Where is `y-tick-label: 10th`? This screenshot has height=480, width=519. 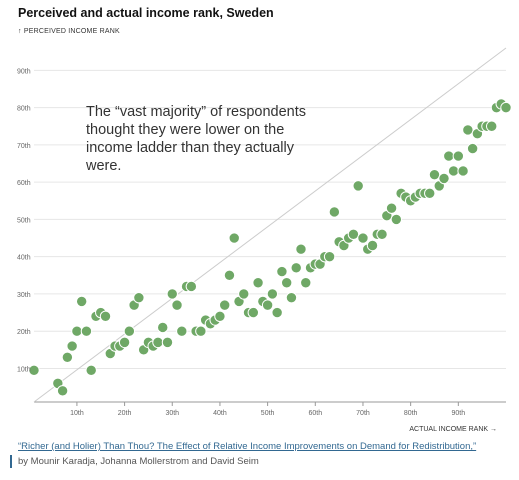 y-tick-label: 10th is located at coordinates (24, 369).